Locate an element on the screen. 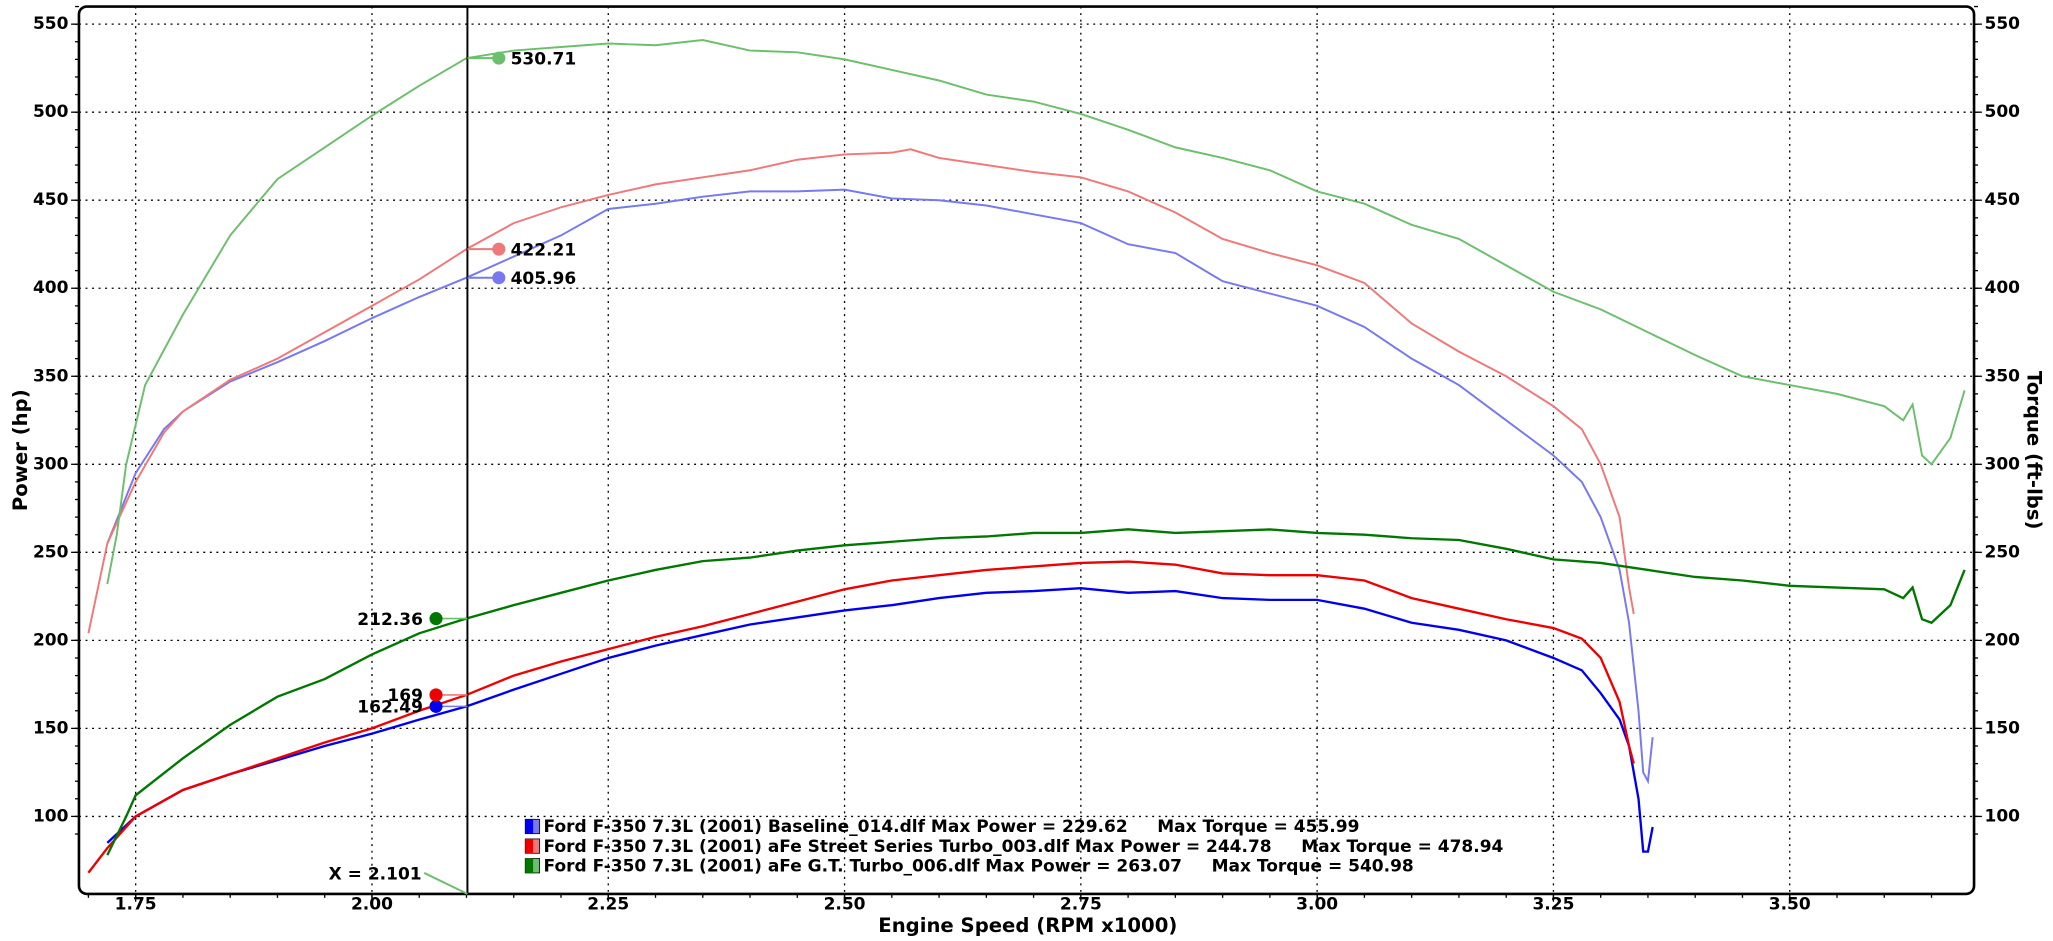  y2-tick-label: 350 is located at coordinates (2003, 376).